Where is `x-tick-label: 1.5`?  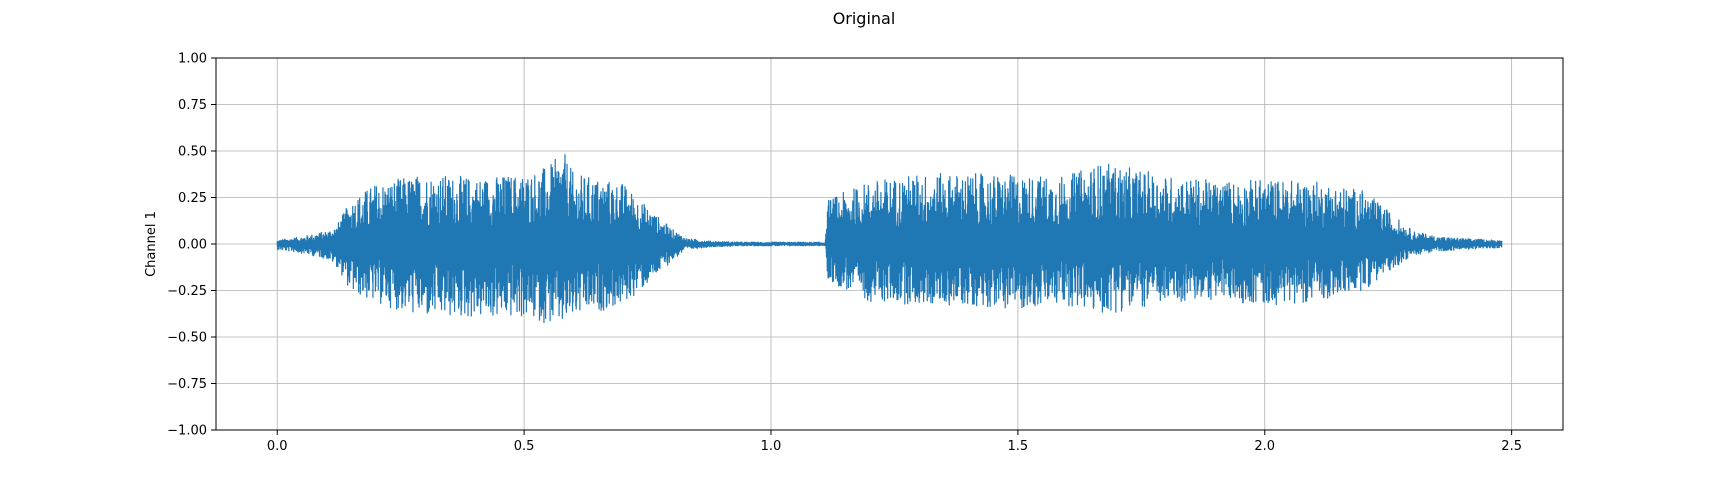
x-tick-label: 1.5 is located at coordinates (1018, 446).